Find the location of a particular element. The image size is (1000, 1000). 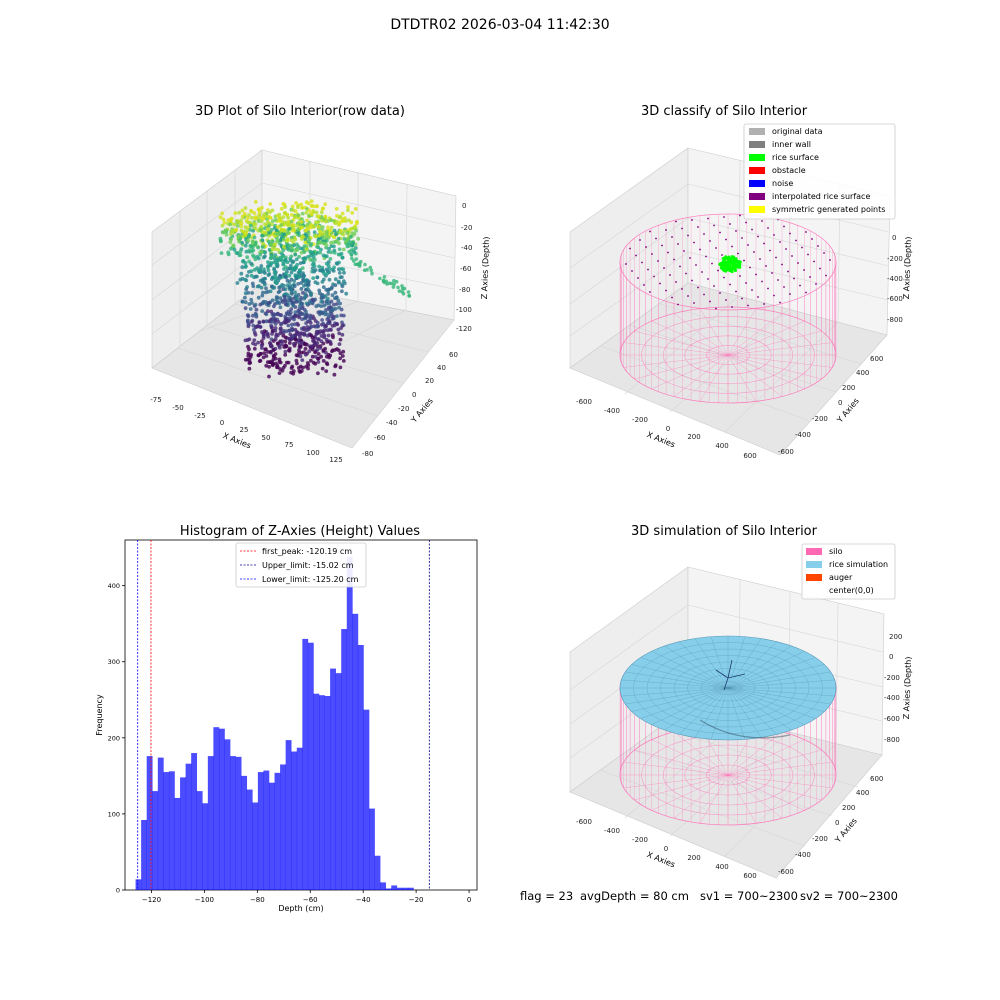

sv1-text: sv1 = 700~2300 is located at coordinates (749, 896).